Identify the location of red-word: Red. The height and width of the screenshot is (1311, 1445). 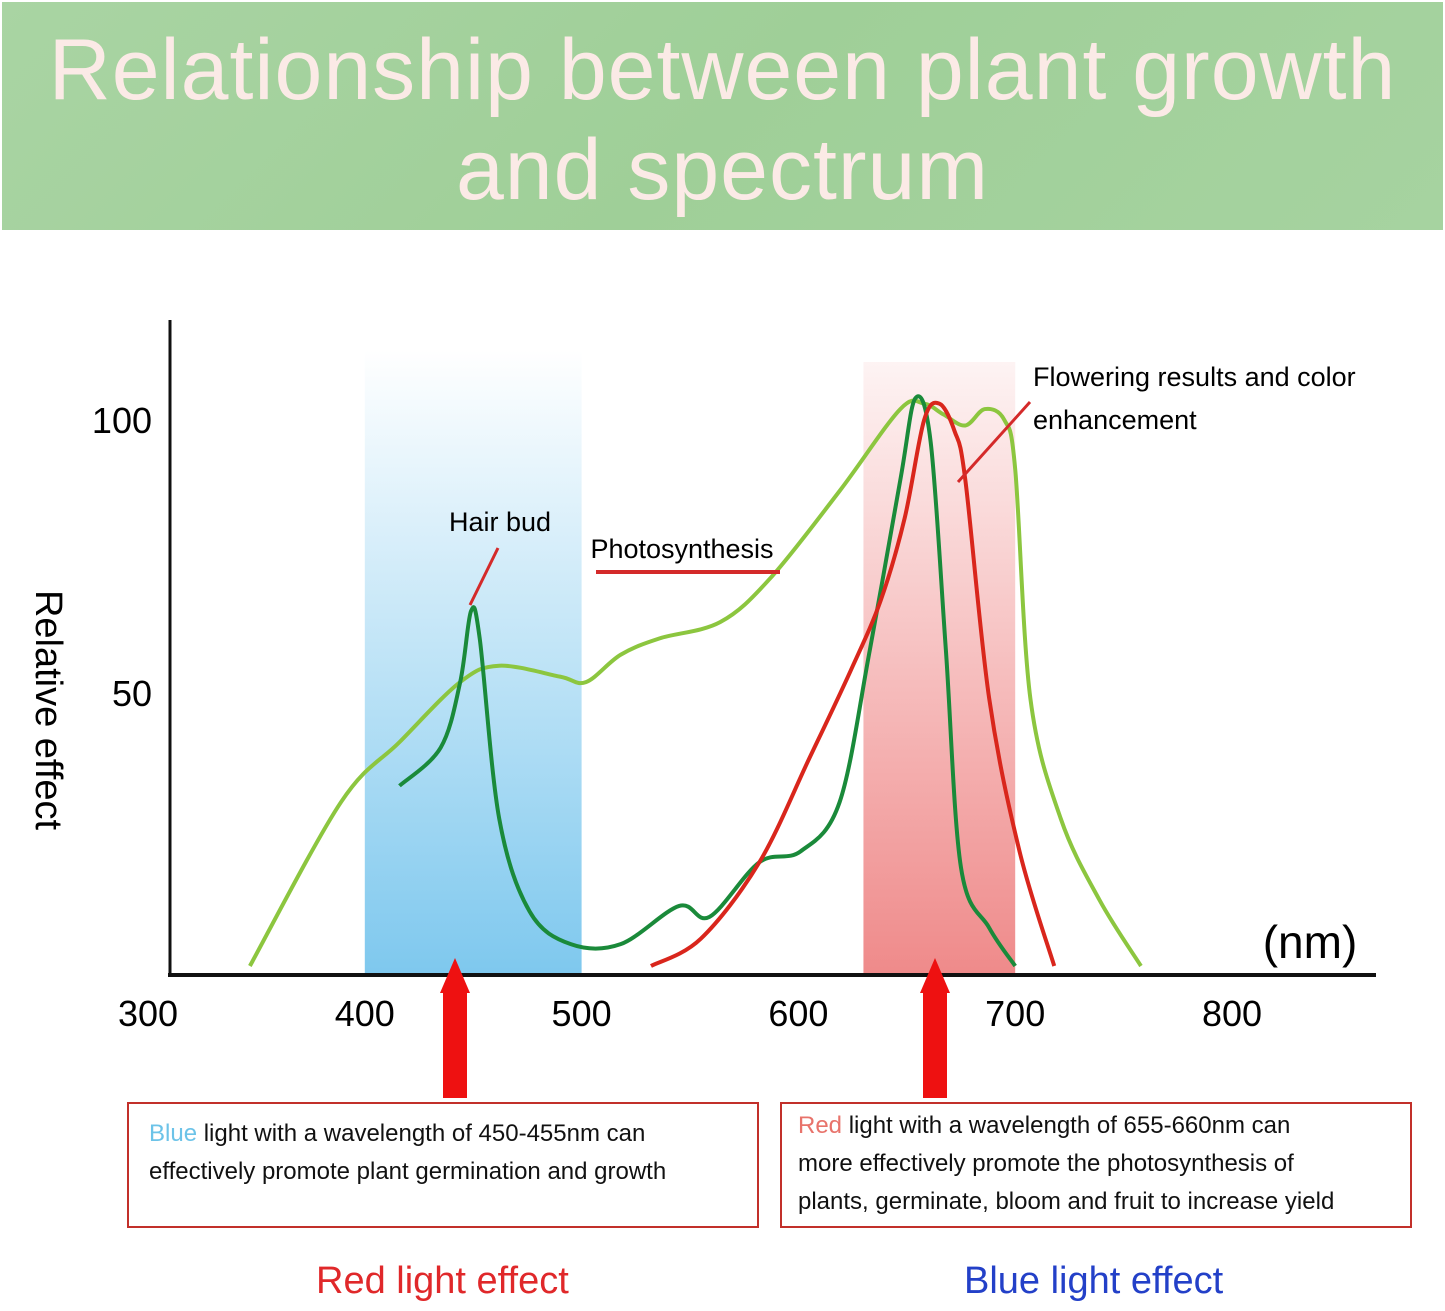
(820, 1125).